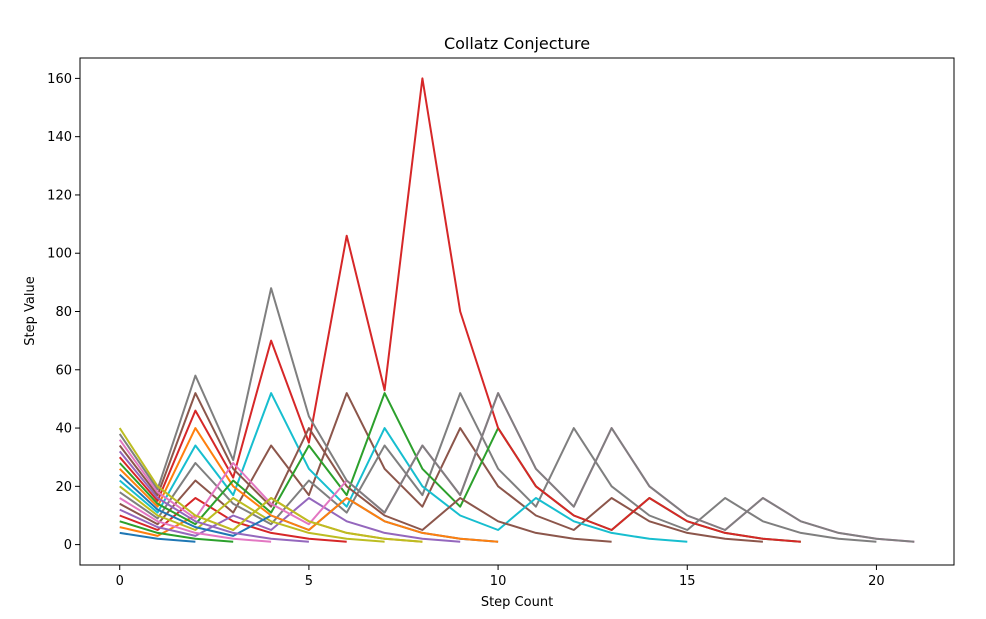 This screenshot has width=986, height=619. What do you see at coordinates (120, 581) in the screenshot?
I see `x-tick-label: 0` at bounding box center [120, 581].